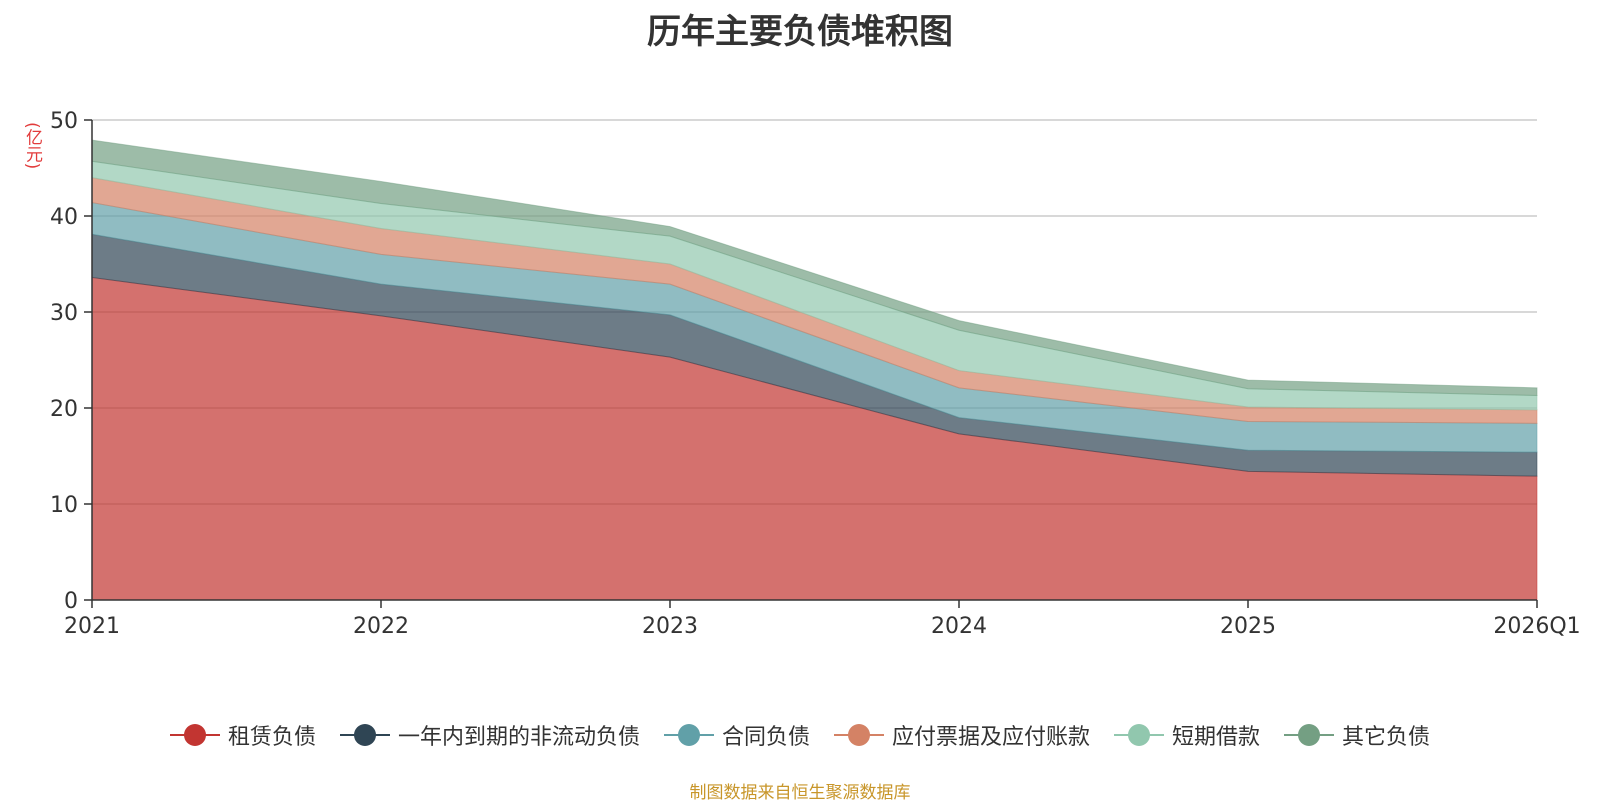  What do you see at coordinates (92, 626) in the screenshot?
I see `x-tick-label: 2021` at bounding box center [92, 626].